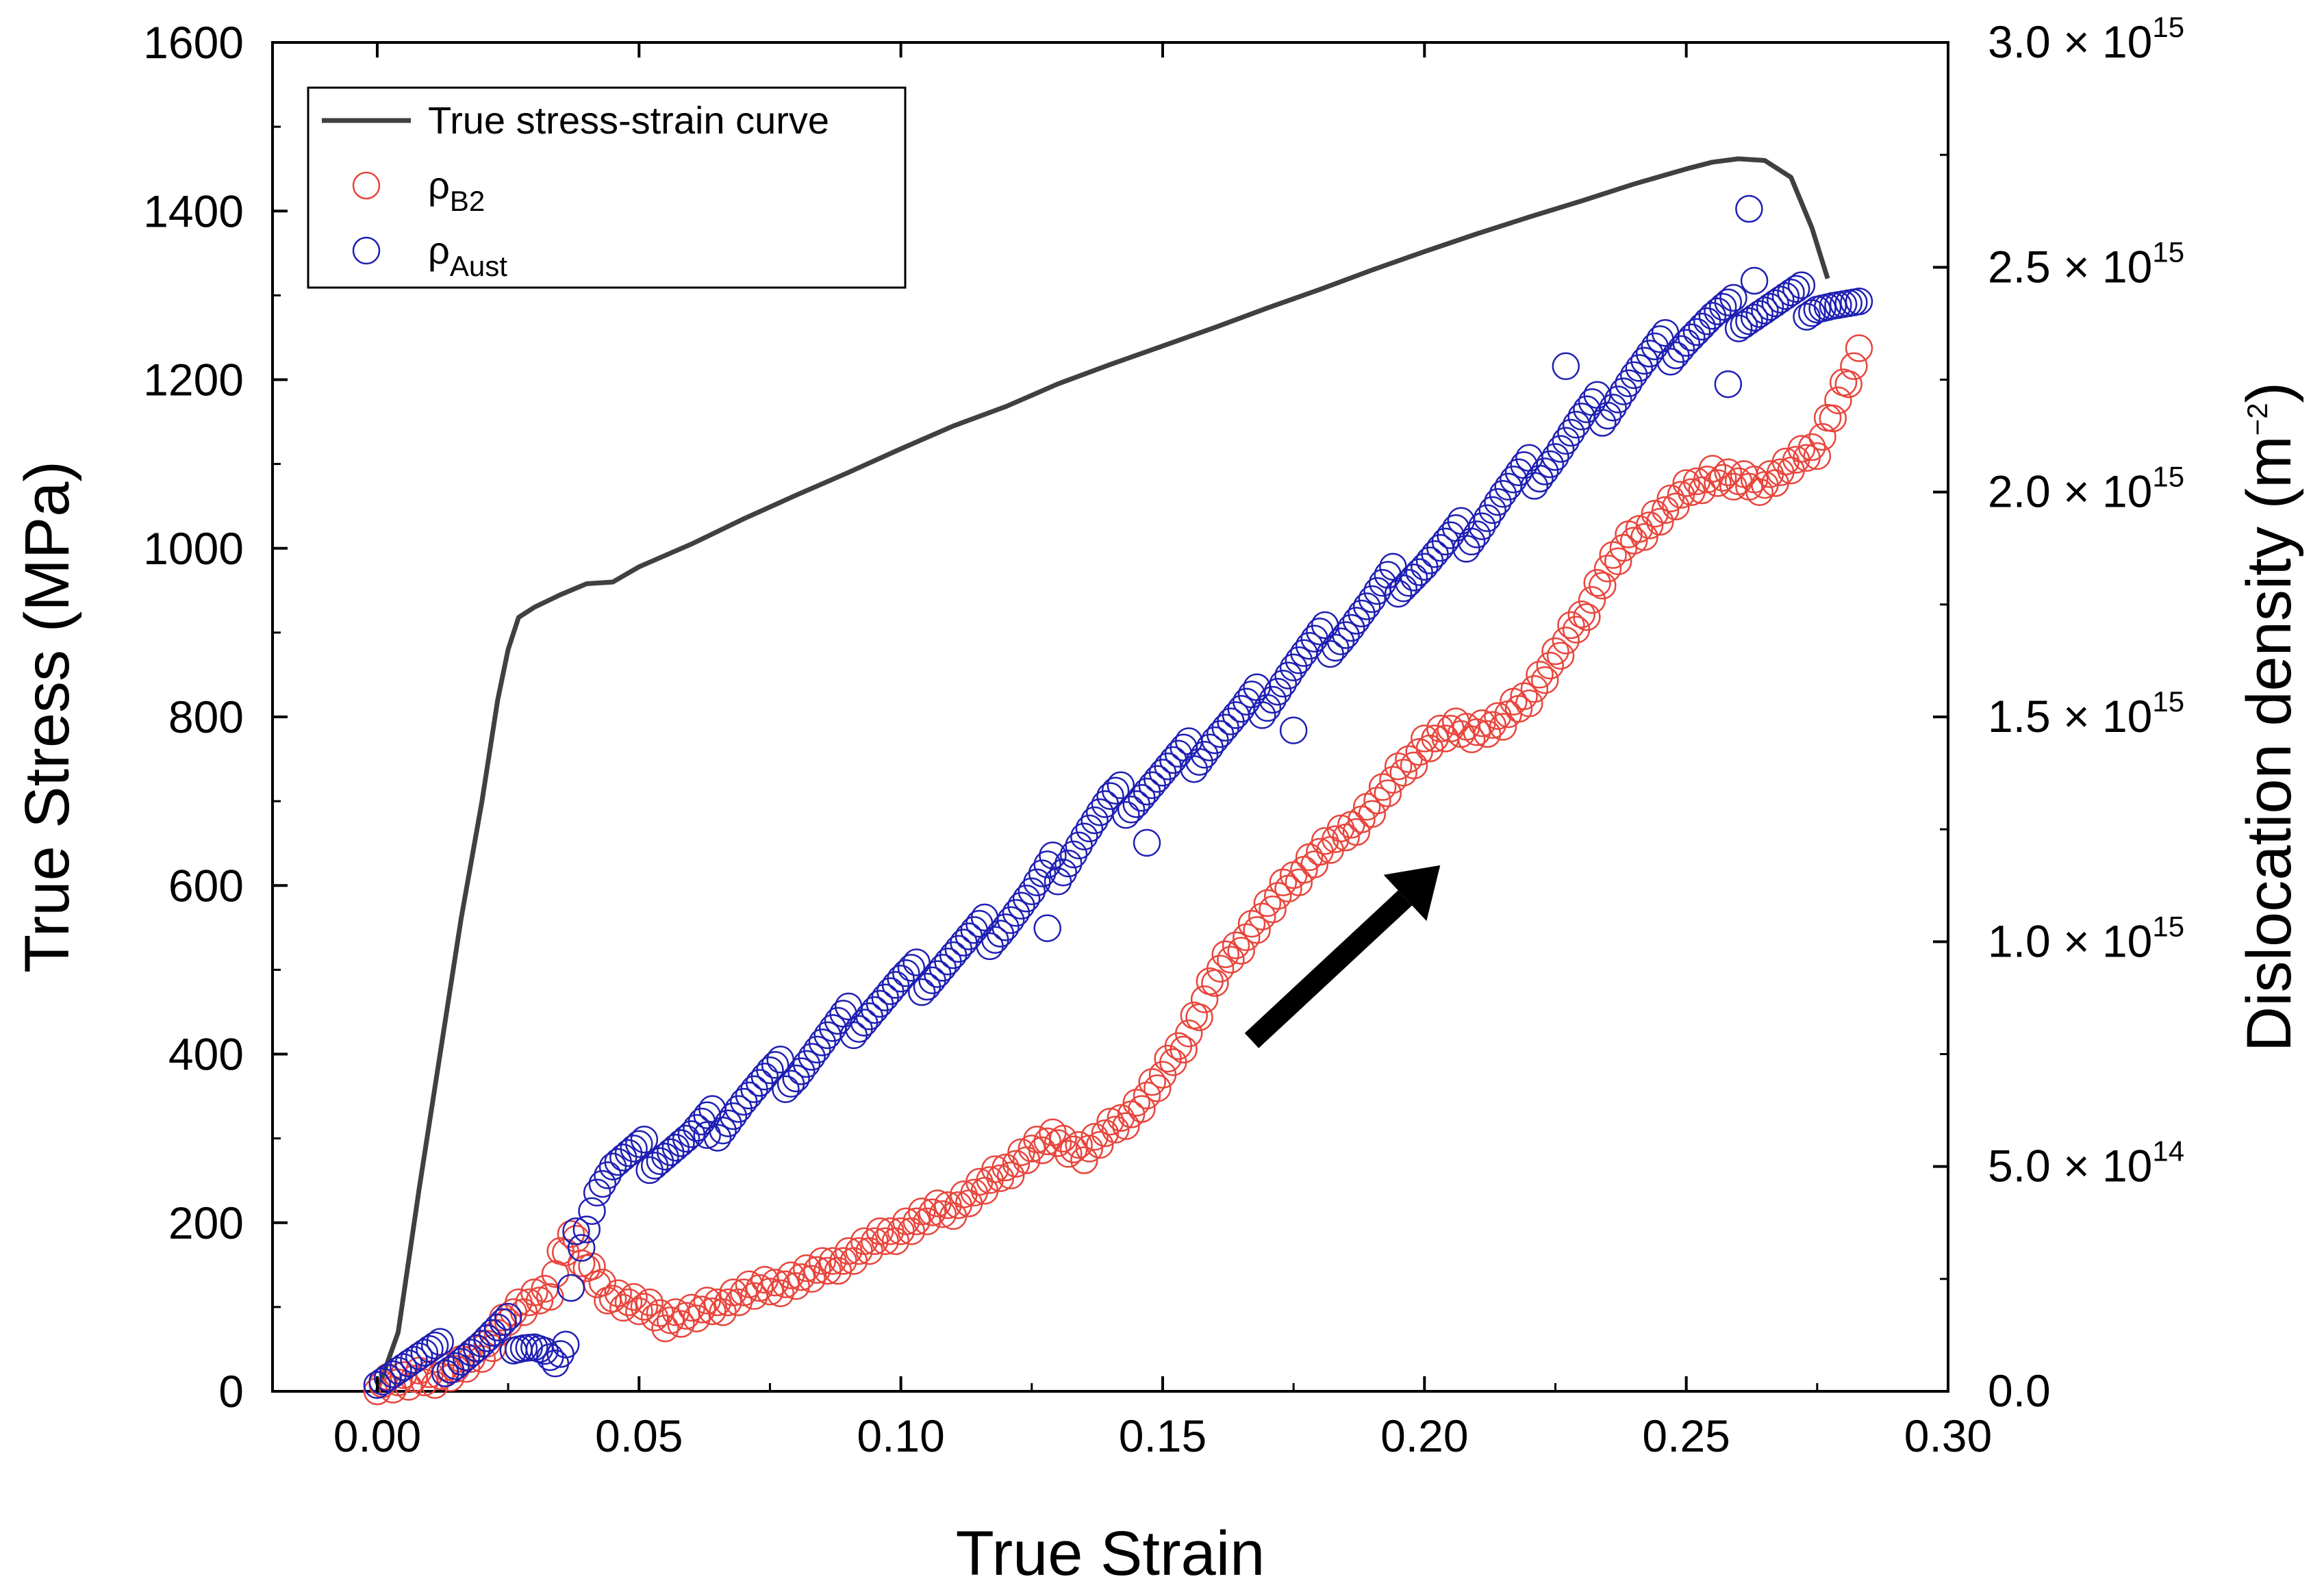 This screenshot has height=1594, width=2324. What do you see at coordinates (900, 1435) in the screenshot?
I see `x-tick-label: 0.10` at bounding box center [900, 1435].